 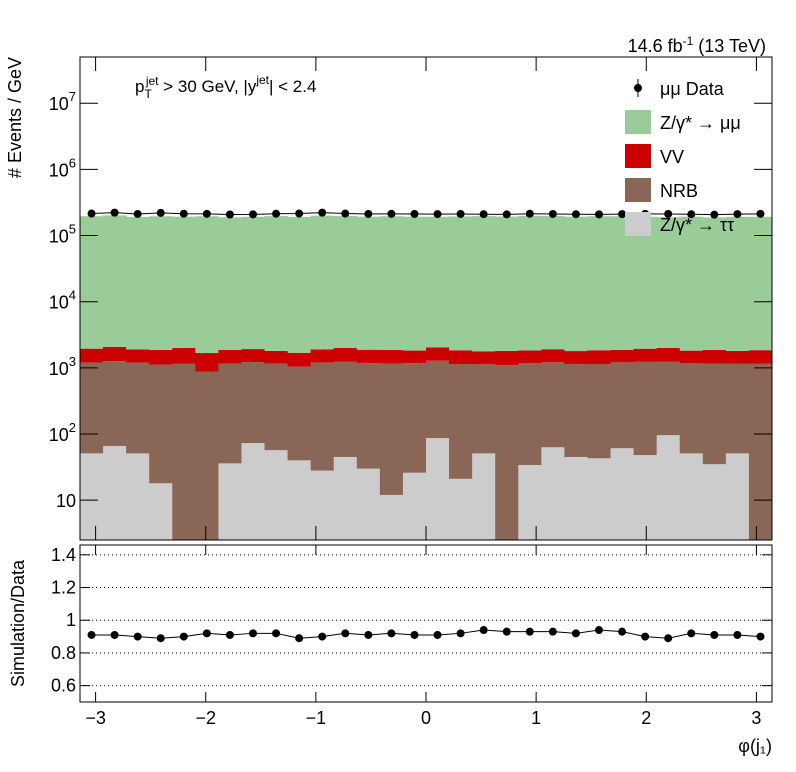 What do you see at coordinates (72, 295) in the screenshot?
I see `y-tick-exp: 4` at bounding box center [72, 295].